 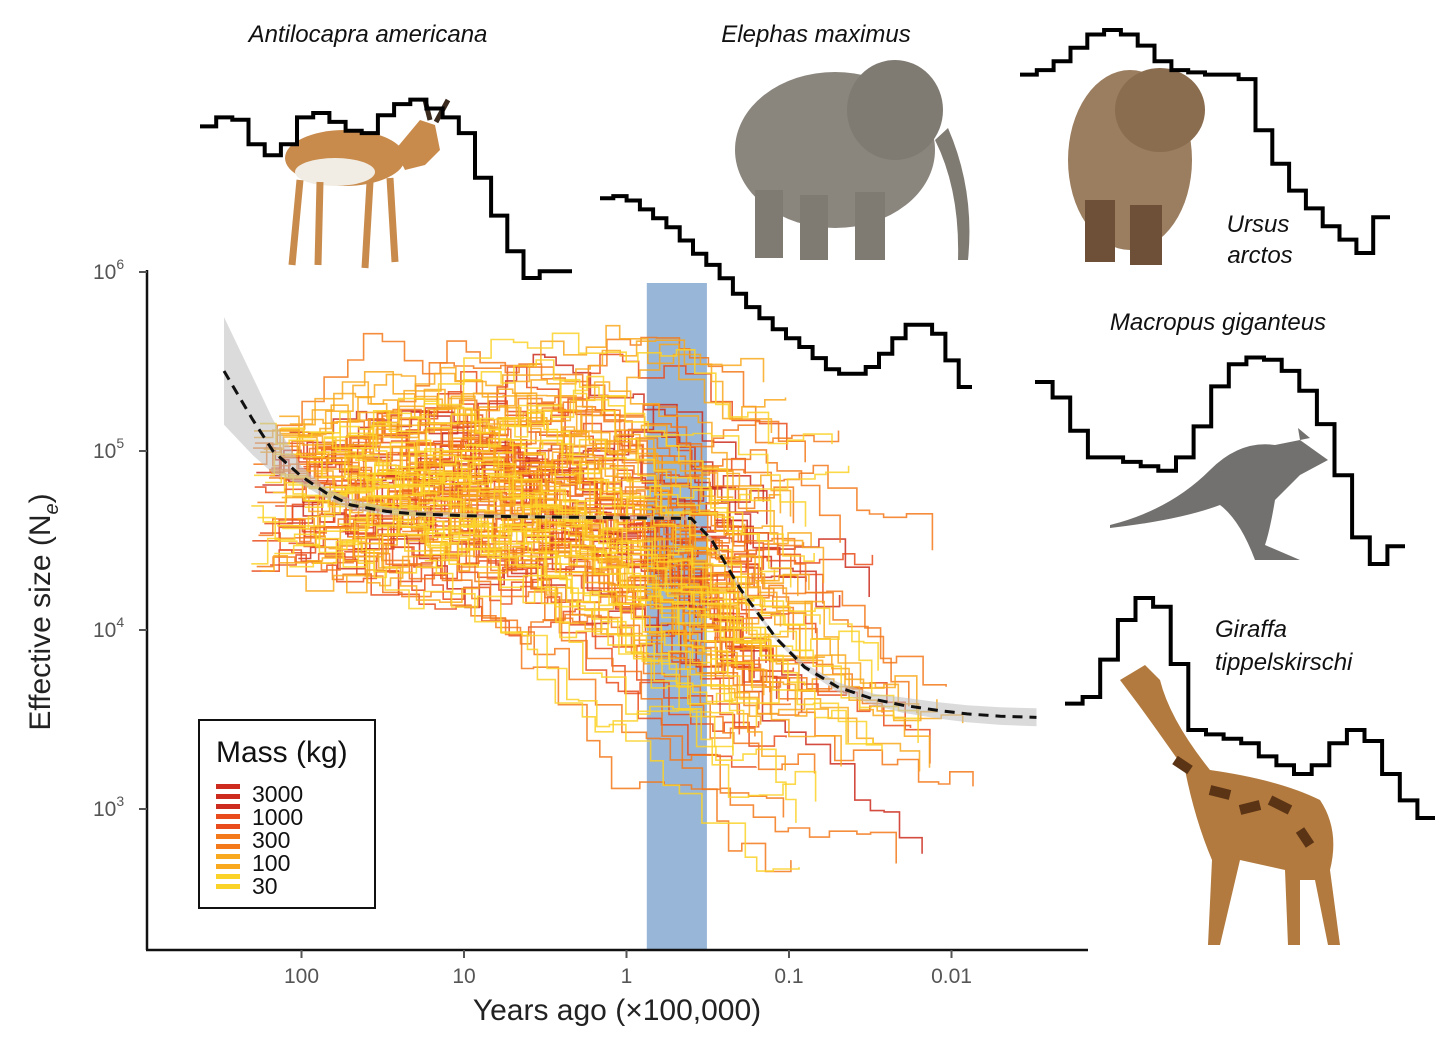 What do you see at coordinates (120, 443) in the screenshot?
I see `y-tick-exponent: 5` at bounding box center [120, 443].